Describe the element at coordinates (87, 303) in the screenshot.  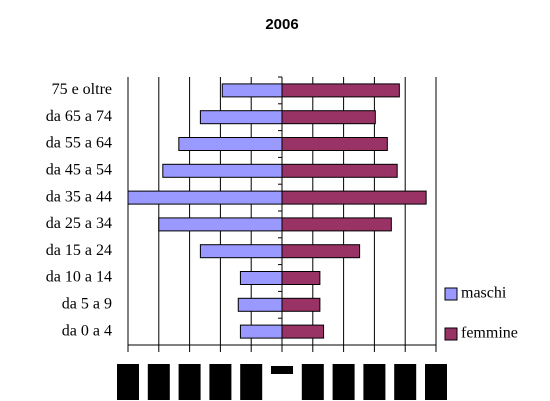
I see `y-tick-label: da 5 a 9` at that location.